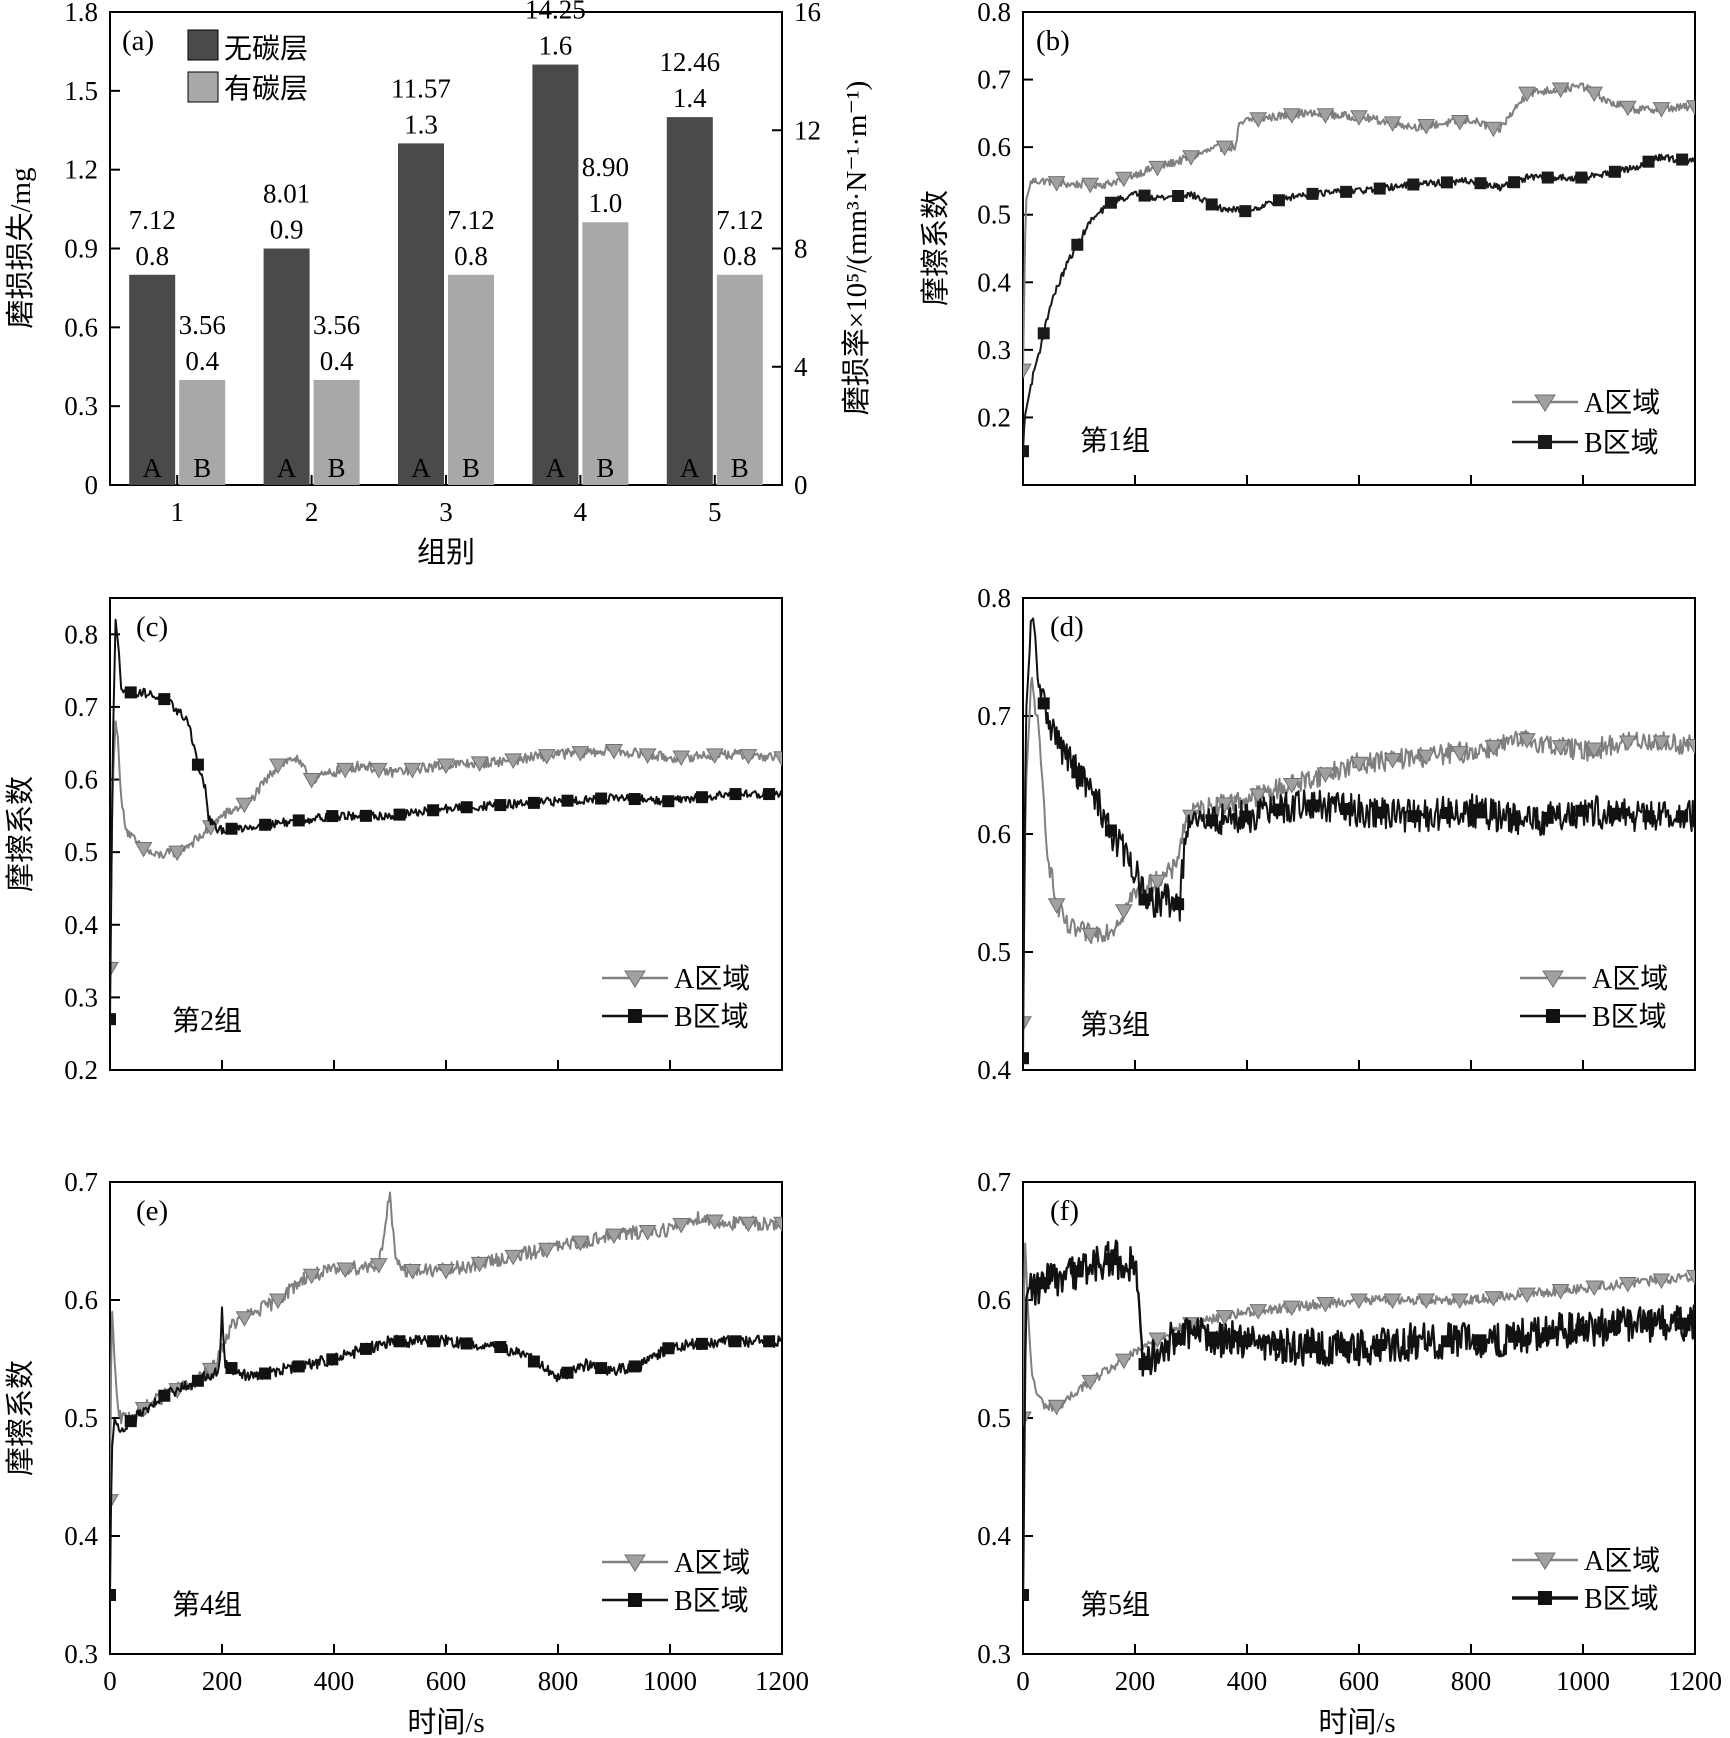 This screenshot has width=1730, height=1738. I want to click on y-tick-label: 0.8, so click(994, 598).